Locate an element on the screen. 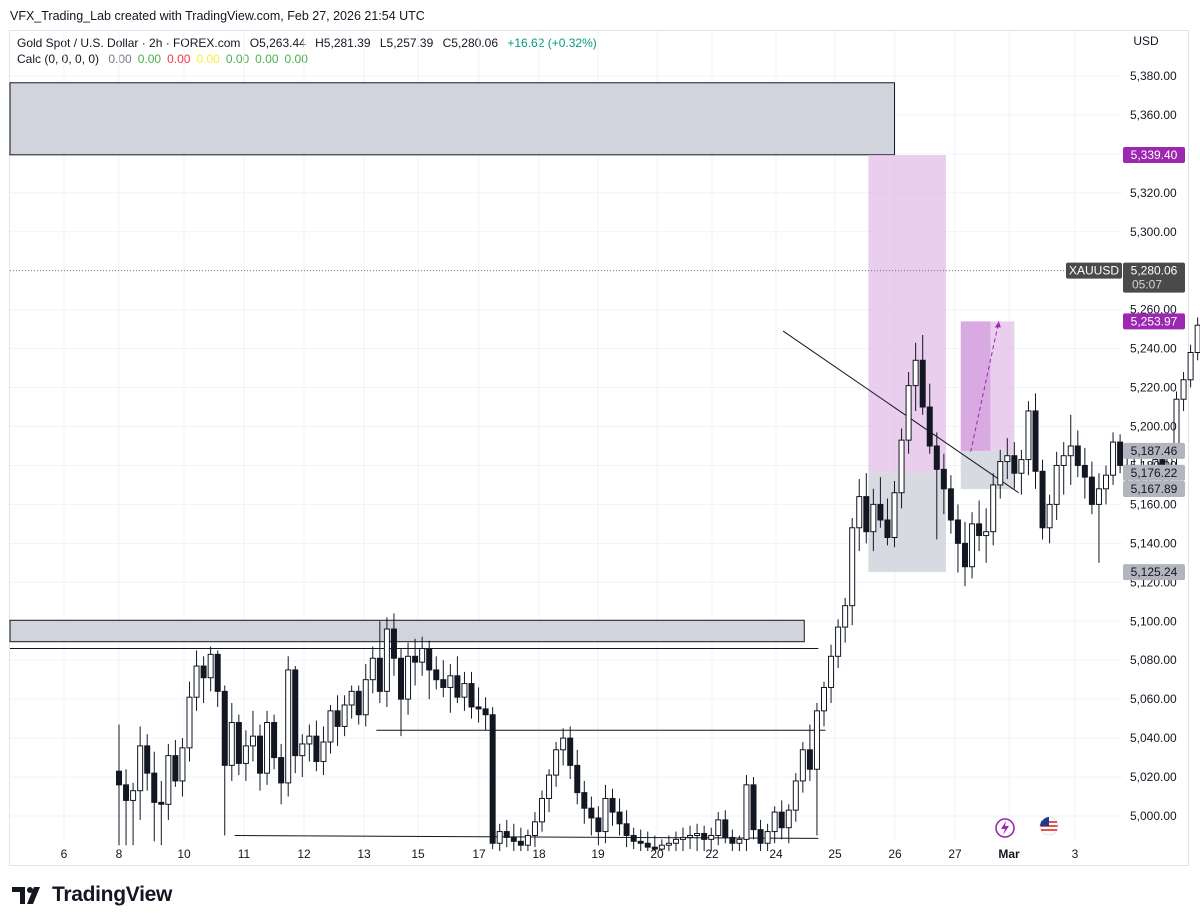 This screenshot has height=923, width=1200. price-tick-label: 5,220.00 is located at coordinates (1153, 388).